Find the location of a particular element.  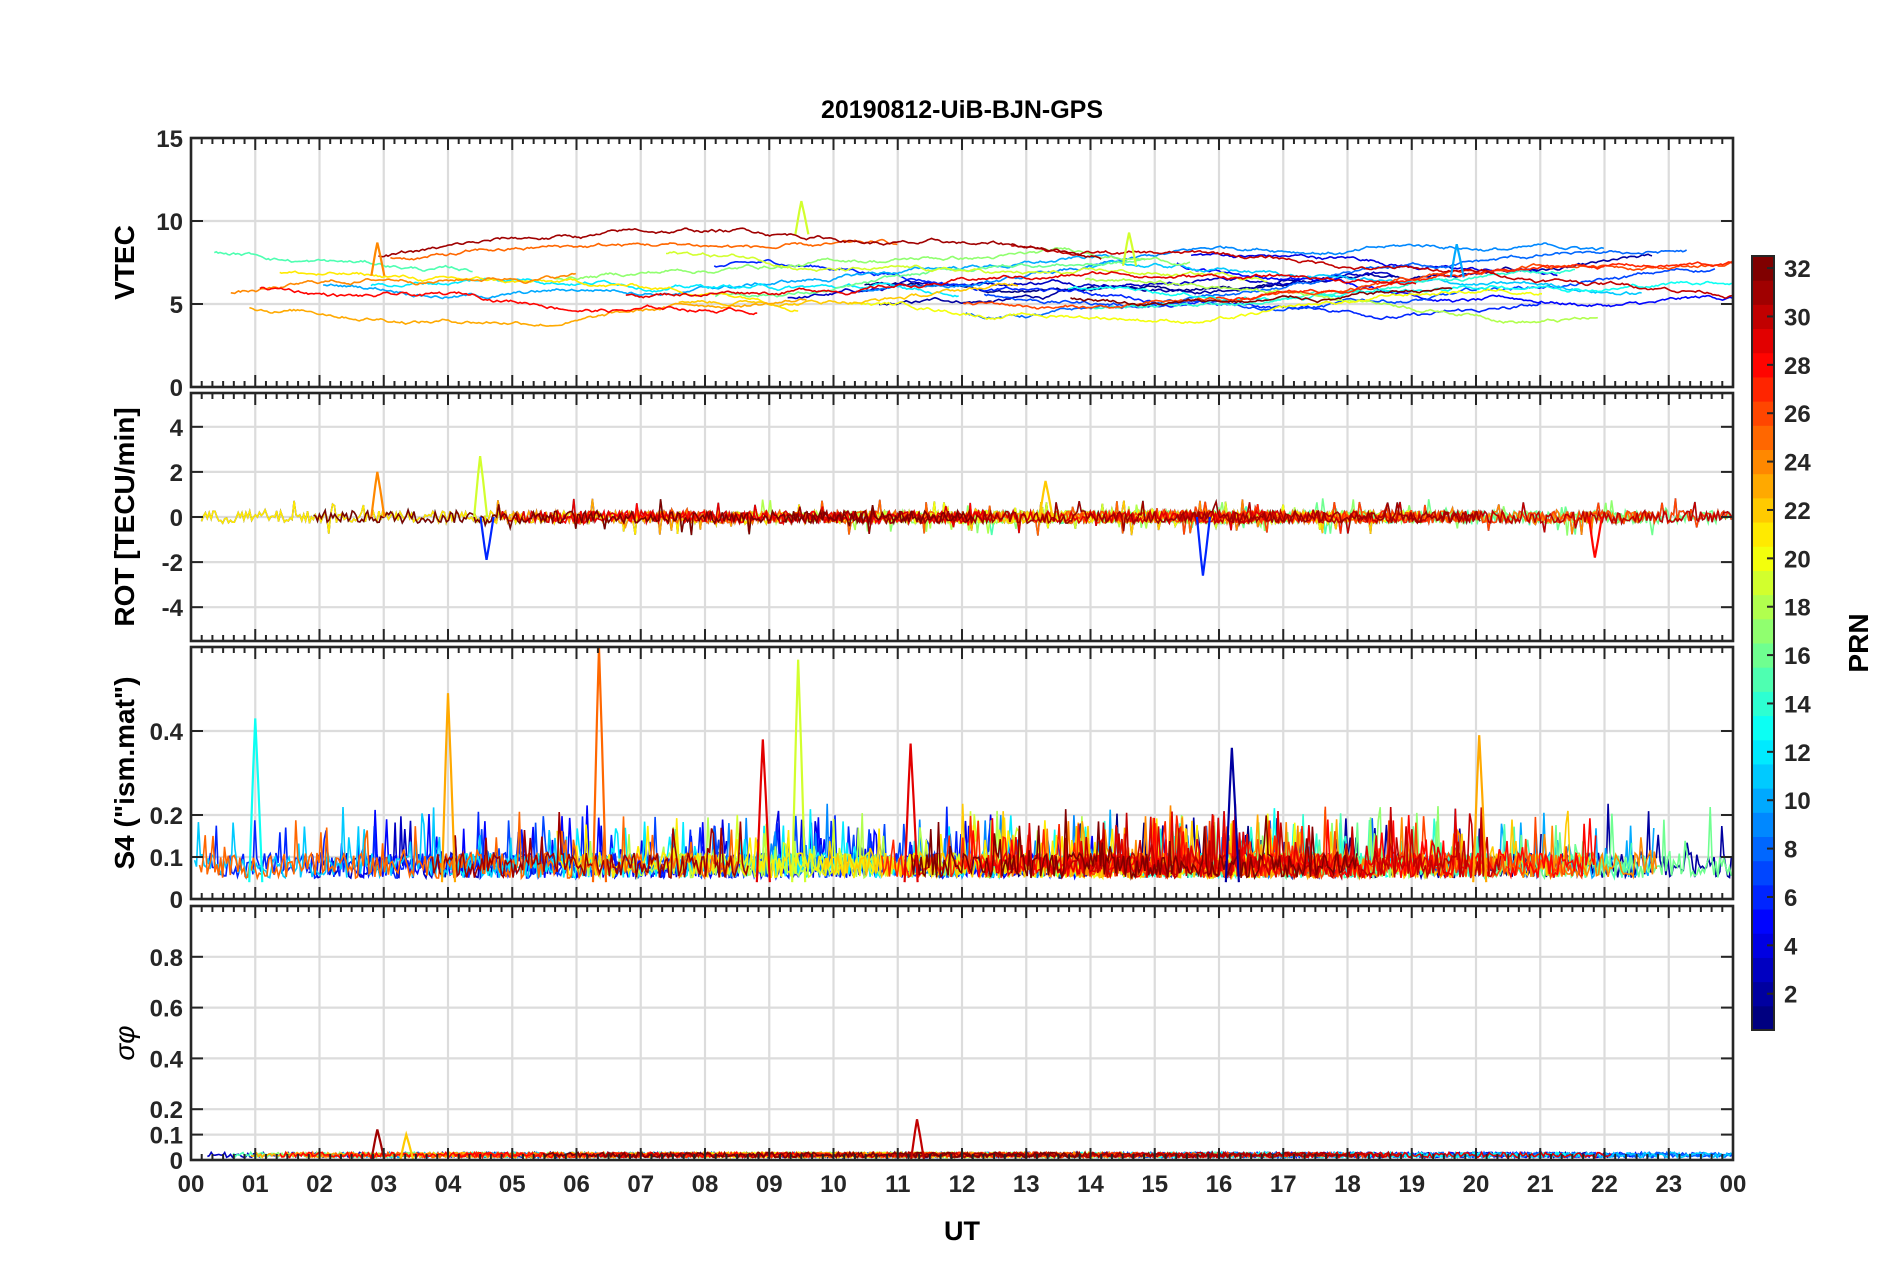

figure-title: 20190812-UiB-BJN-GPS is located at coordinates (962, 110).